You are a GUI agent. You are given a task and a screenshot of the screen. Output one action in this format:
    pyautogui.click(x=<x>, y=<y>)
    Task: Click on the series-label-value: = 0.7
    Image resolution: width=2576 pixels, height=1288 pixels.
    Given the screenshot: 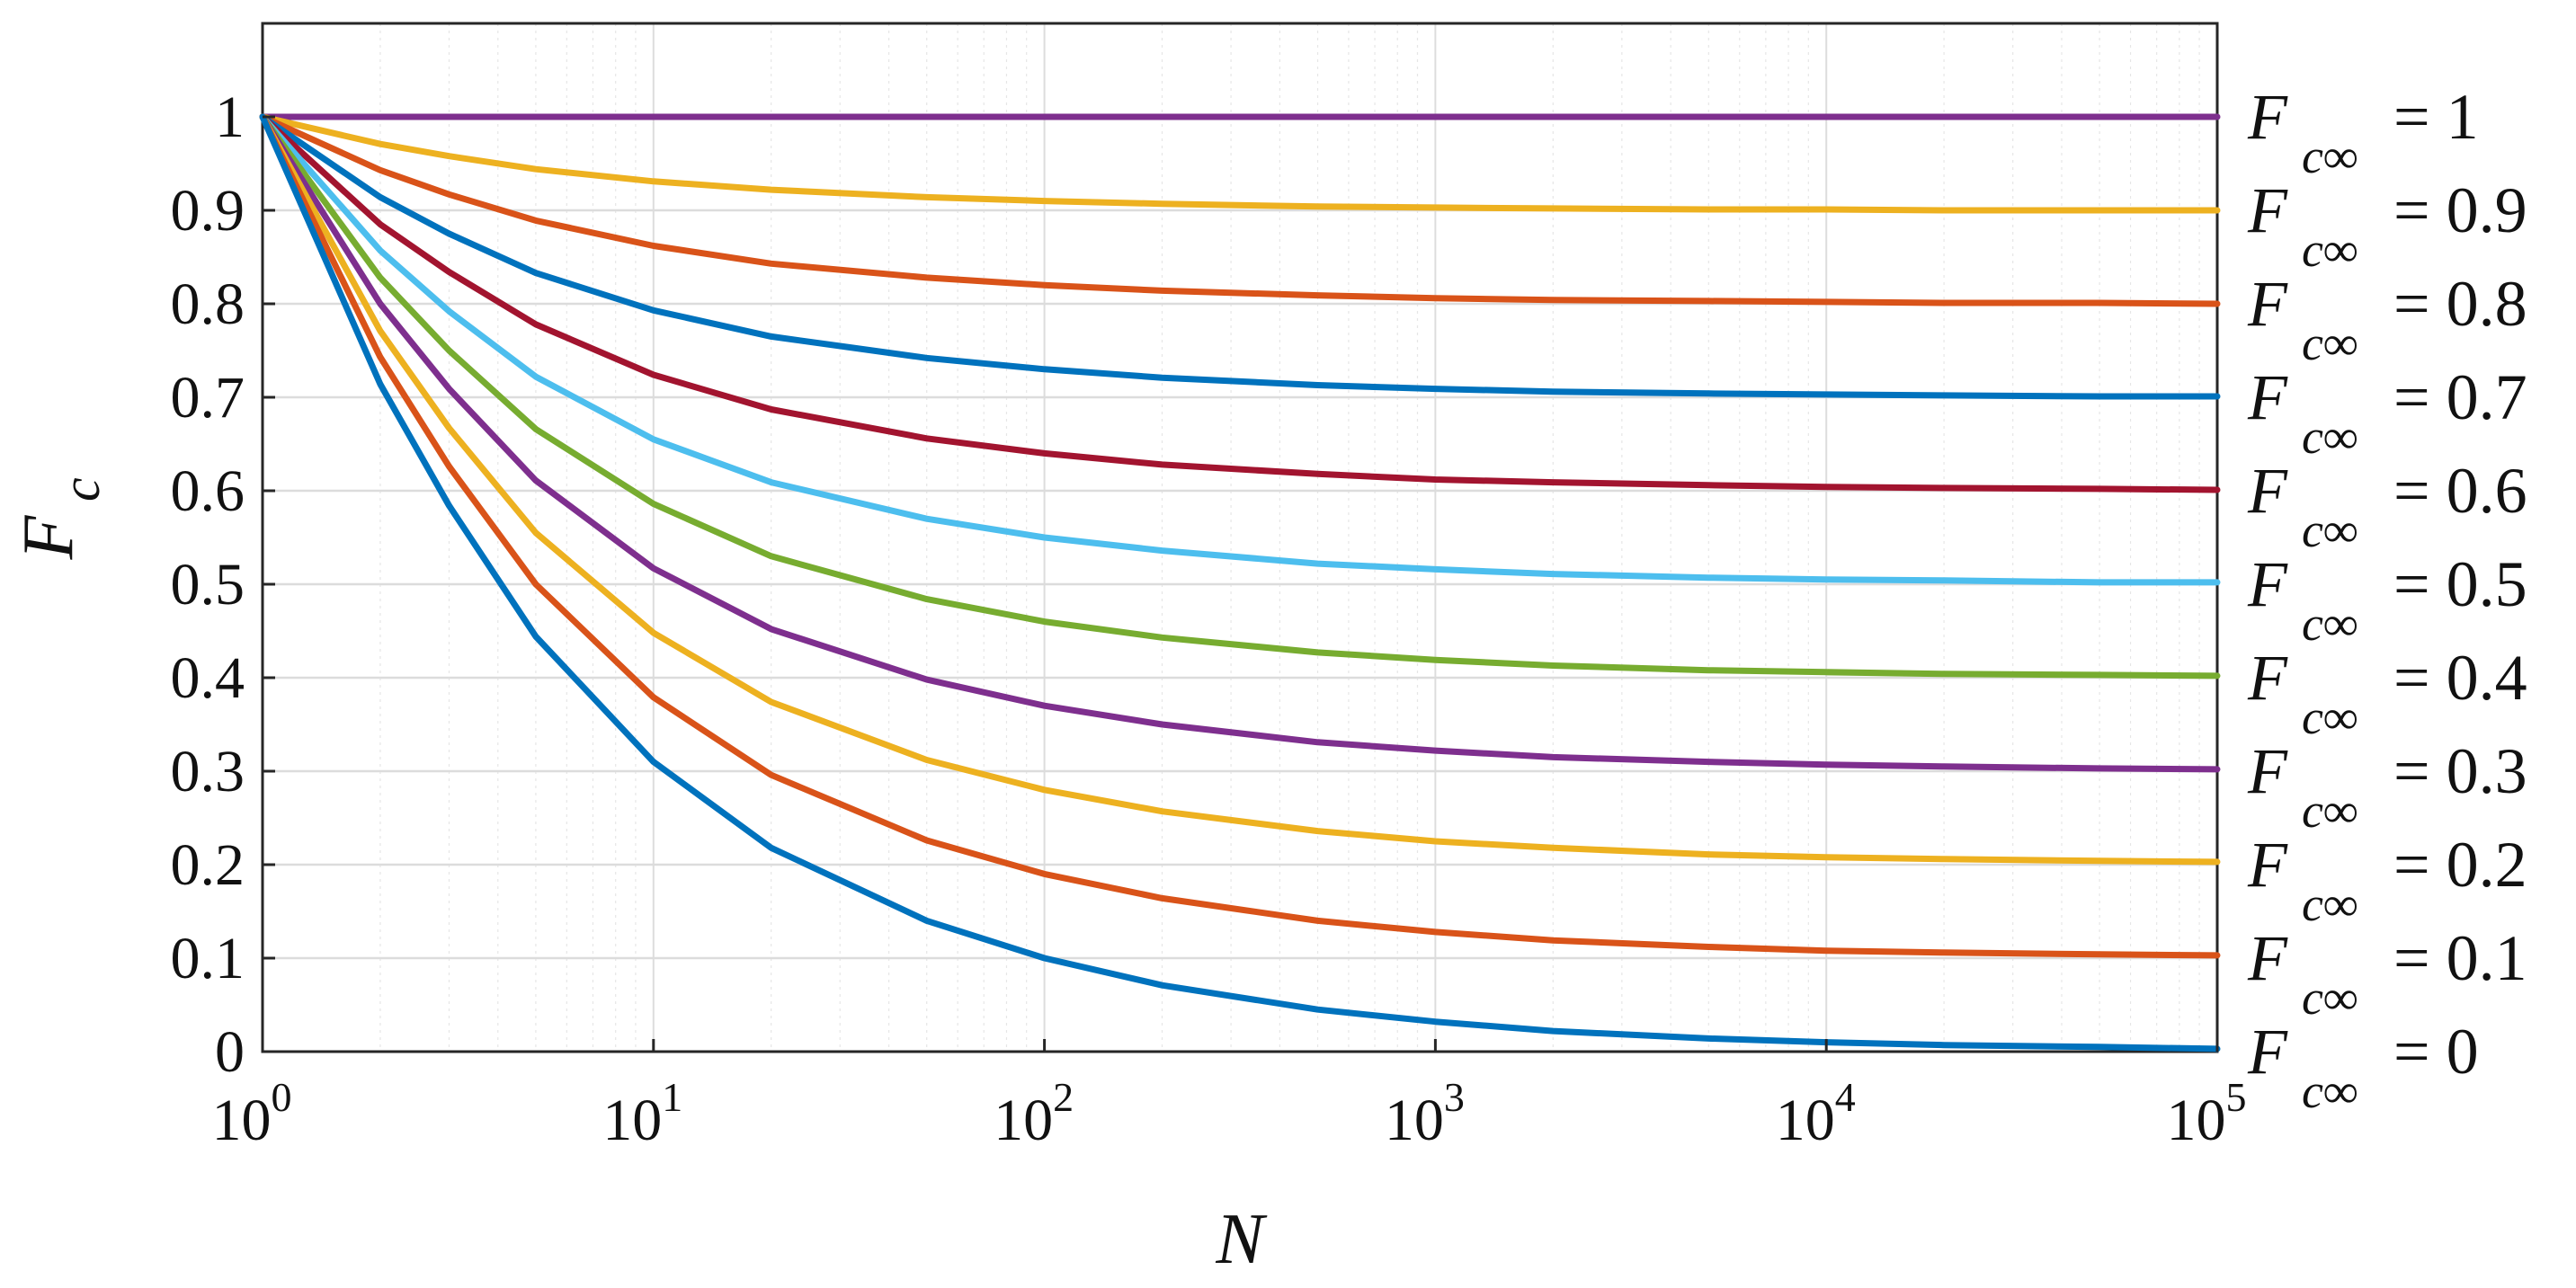 What is the action you would take?
    pyautogui.click(x=2460, y=397)
    